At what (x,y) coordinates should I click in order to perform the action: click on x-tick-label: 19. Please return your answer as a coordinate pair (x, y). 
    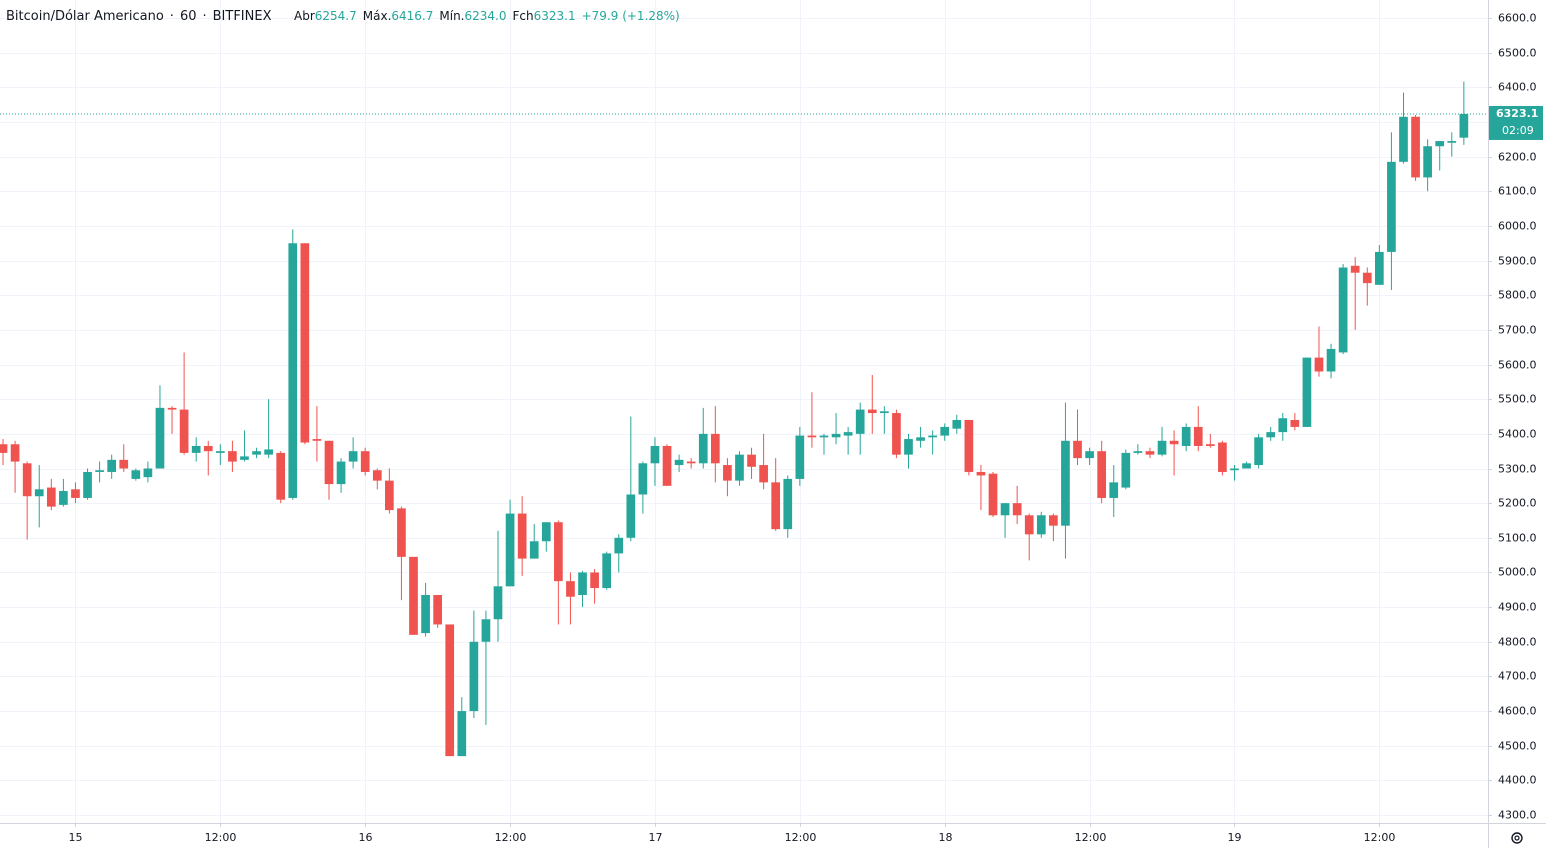
    Looking at the image, I should click on (1235, 837).